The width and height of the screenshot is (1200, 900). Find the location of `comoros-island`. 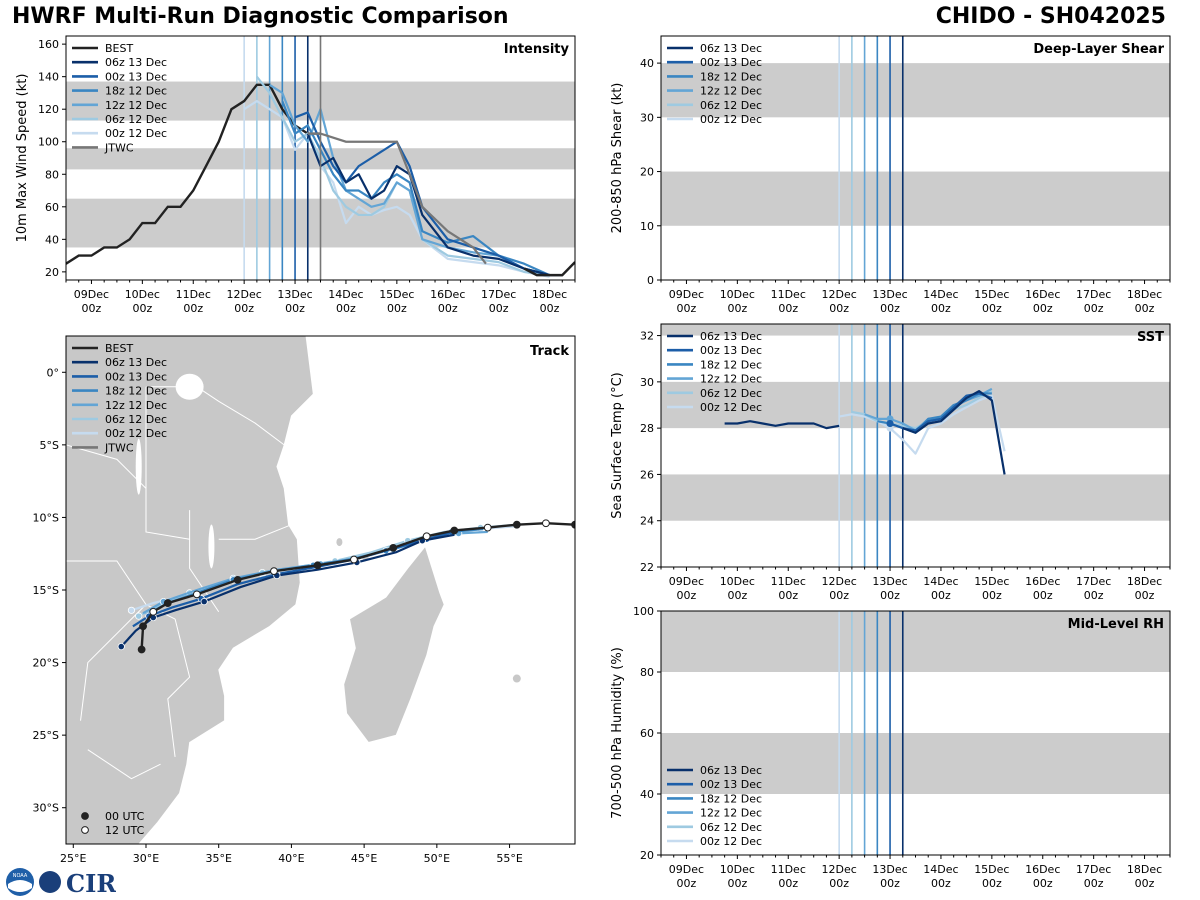

comoros-island is located at coordinates (339, 542).